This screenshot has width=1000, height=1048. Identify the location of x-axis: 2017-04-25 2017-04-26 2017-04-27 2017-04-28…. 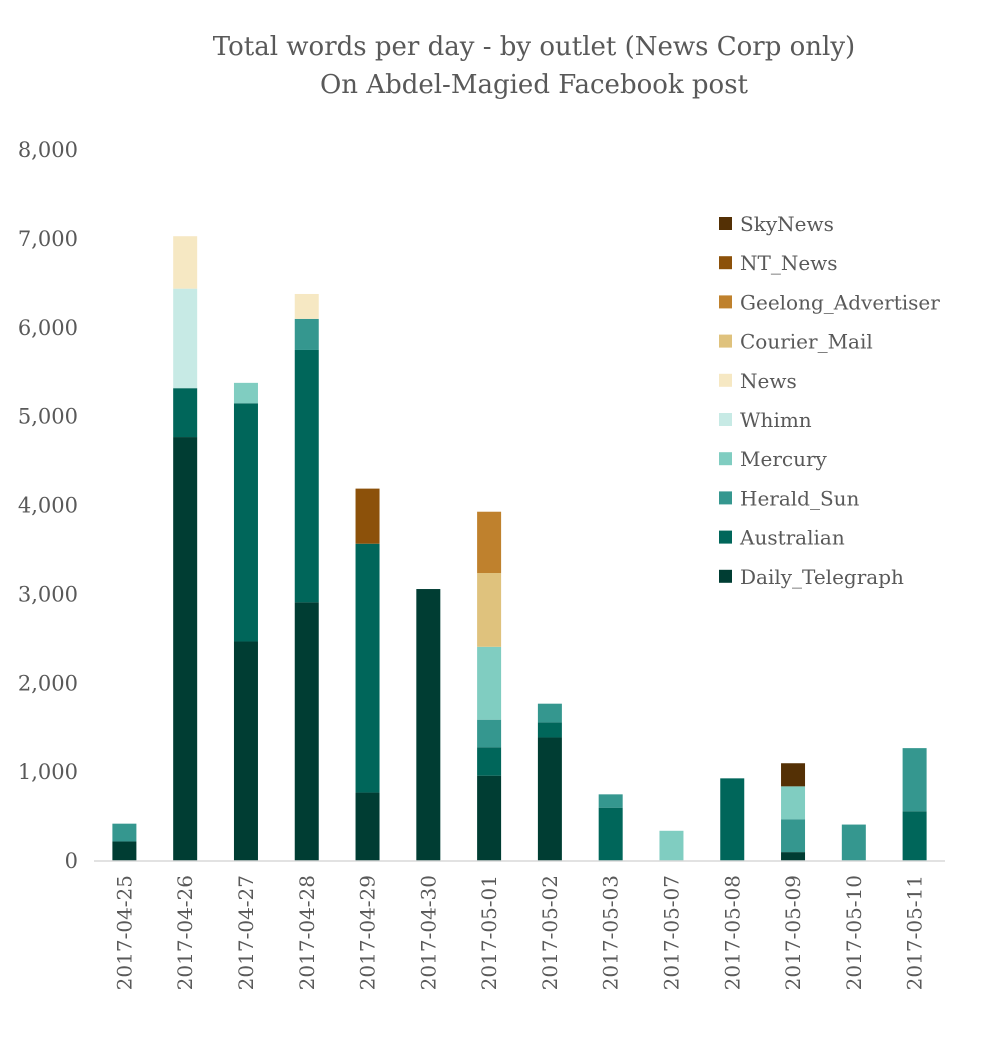
(519, 932).